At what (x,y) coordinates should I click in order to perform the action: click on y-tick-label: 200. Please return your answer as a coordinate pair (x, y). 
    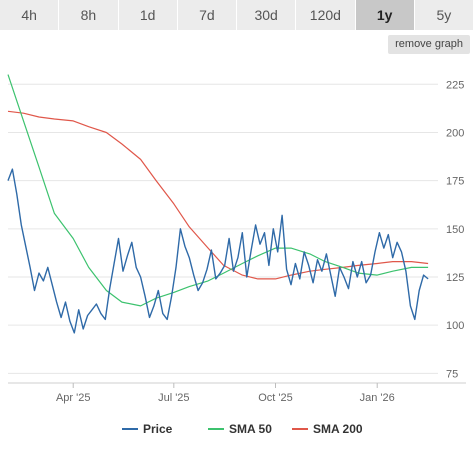
    Looking at the image, I should click on (455, 133).